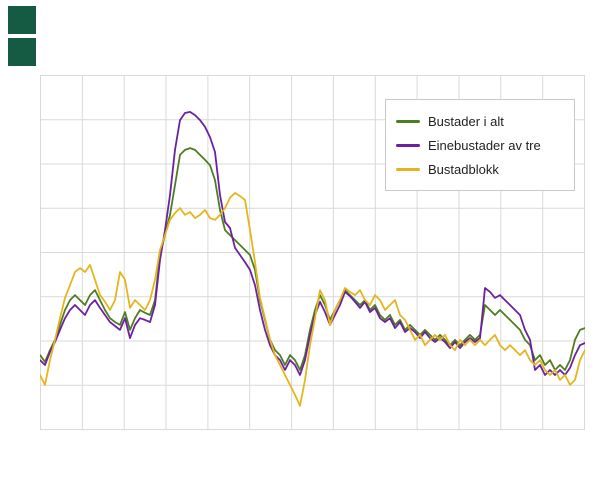 This screenshot has width=610, height=488. I want to click on legend-label: Bustader i alt, so click(466, 121).